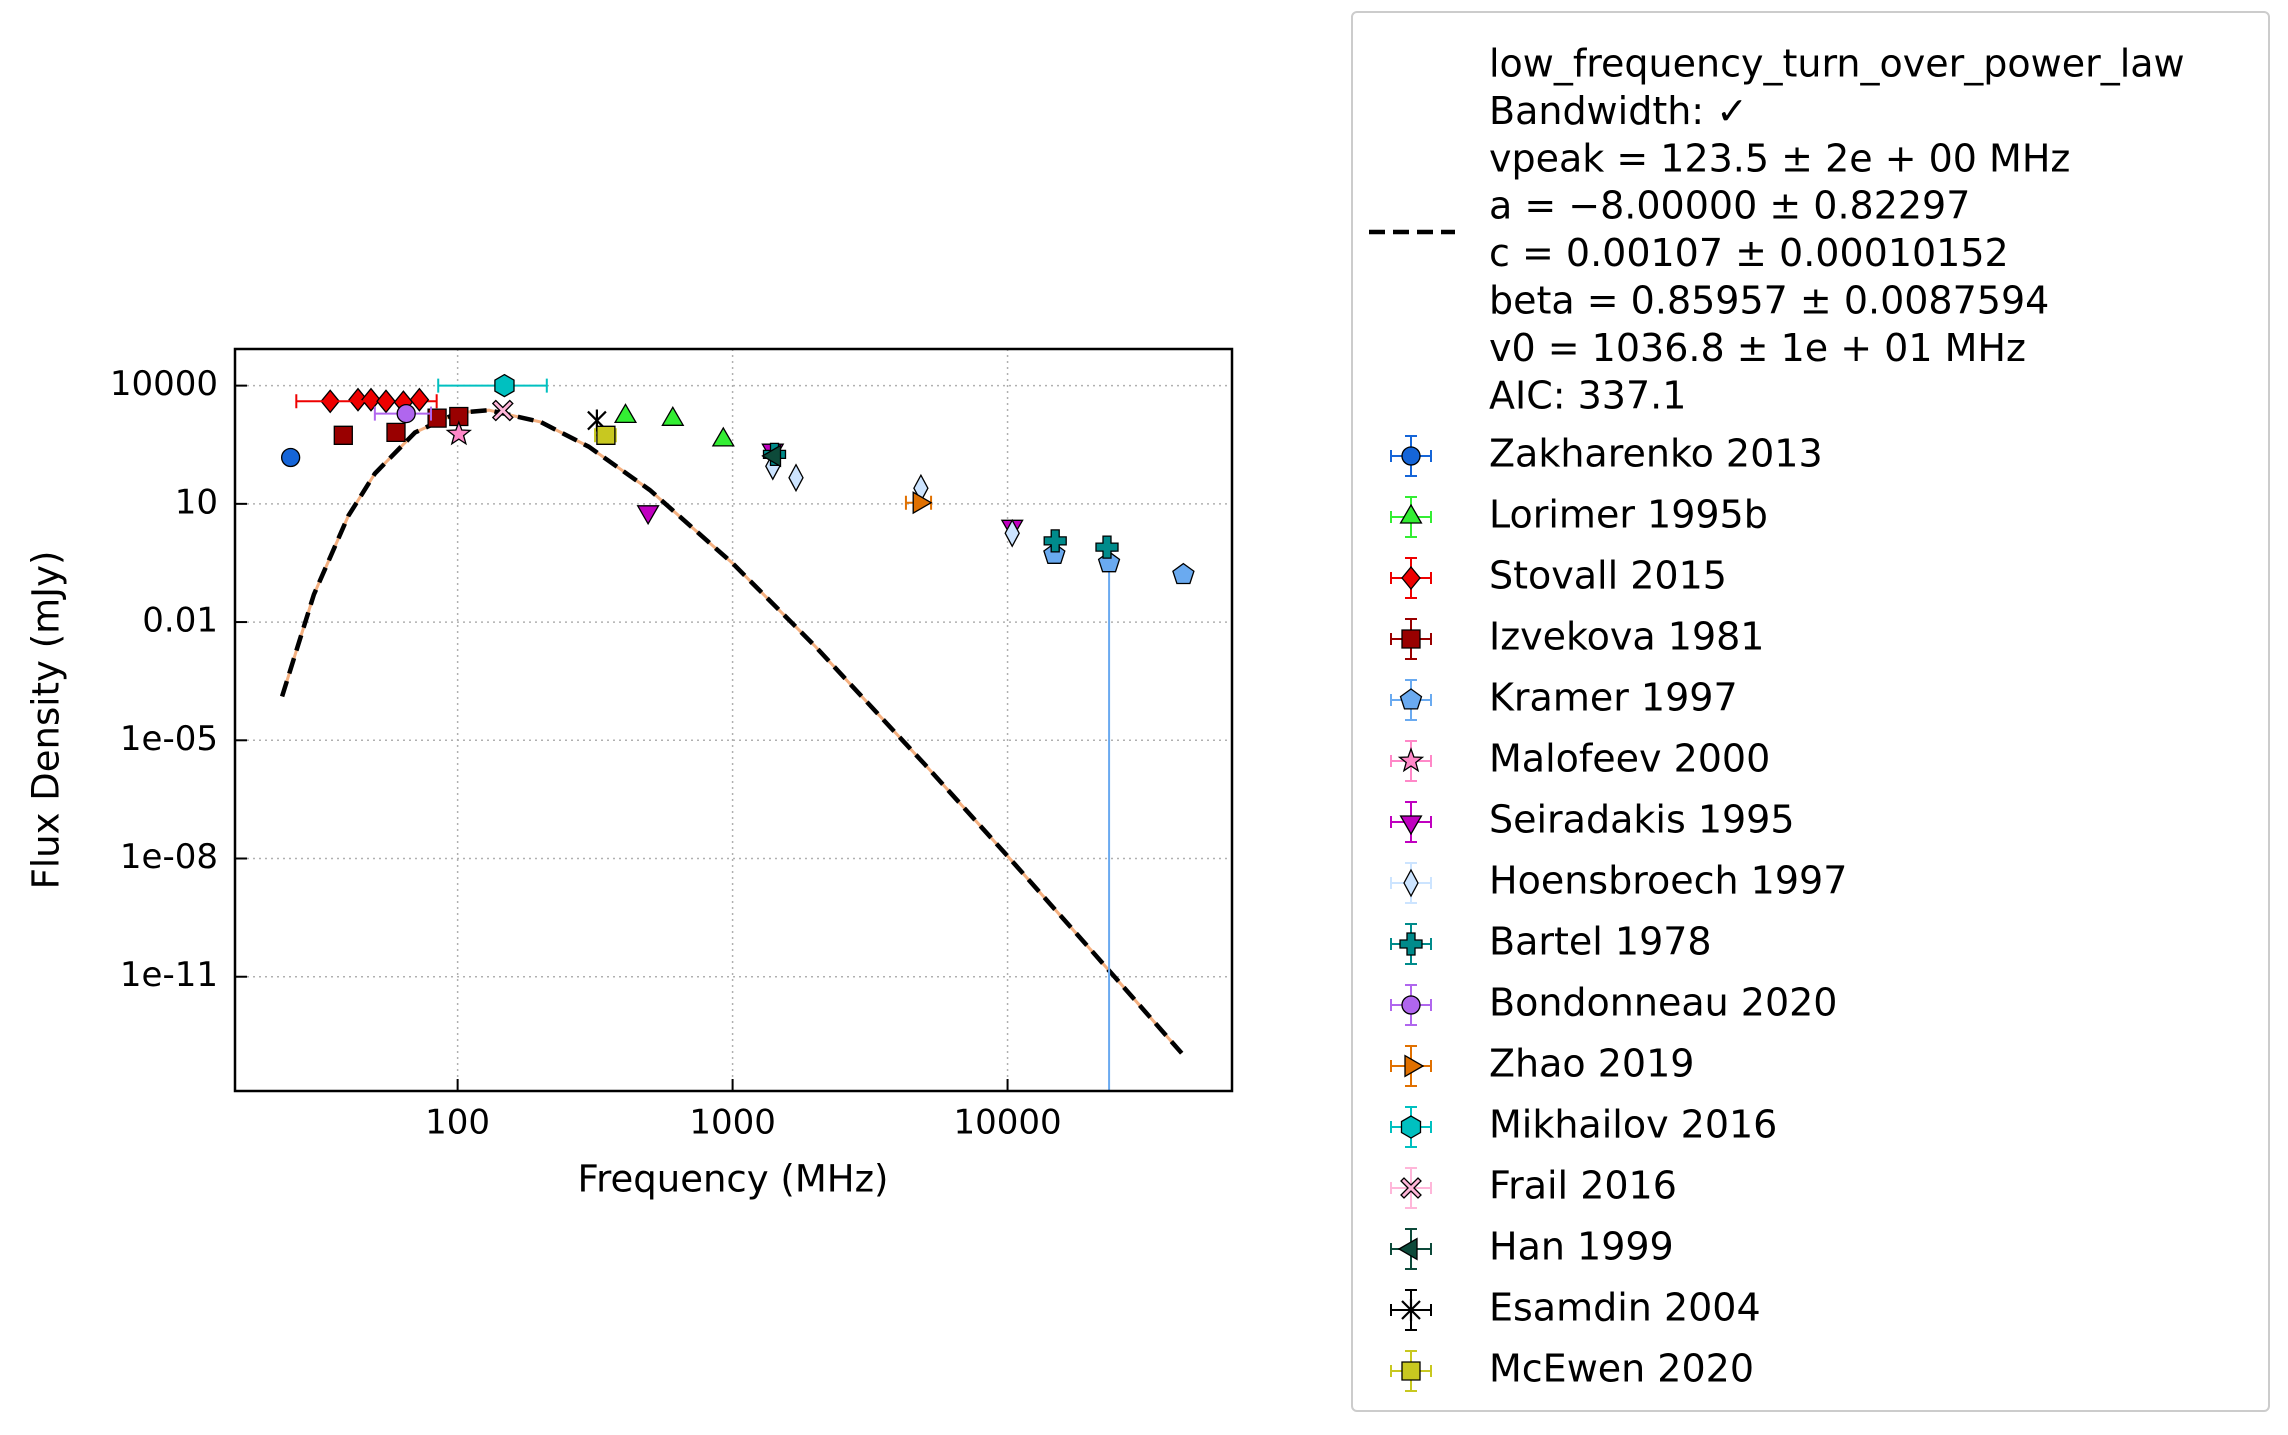 The width and height of the screenshot is (2288, 1435). What do you see at coordinates (492, 385) in the screenshot?
I see `x-error-bar` at bounding box center [492, 385].